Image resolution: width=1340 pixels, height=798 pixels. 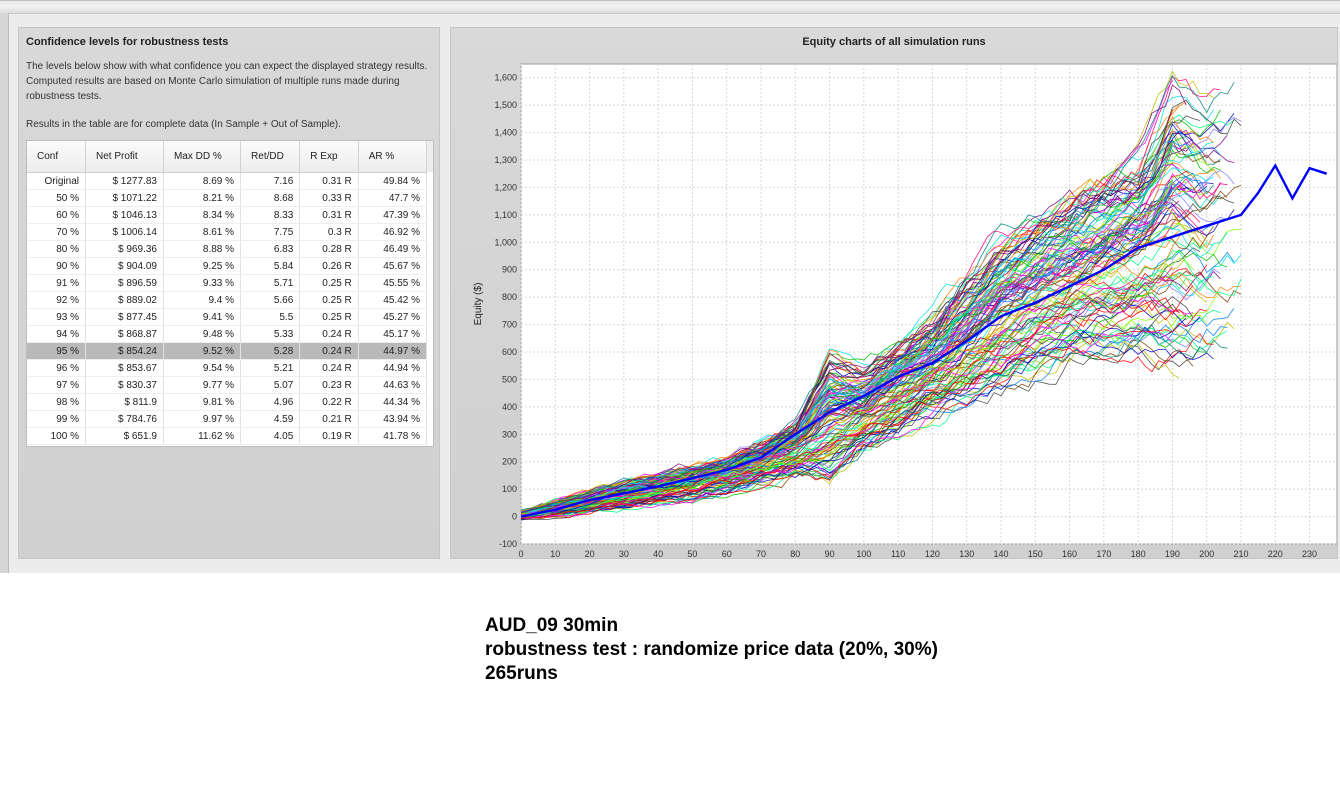 I want to click on table-cell: 4.05, so click(x=270, y=436).